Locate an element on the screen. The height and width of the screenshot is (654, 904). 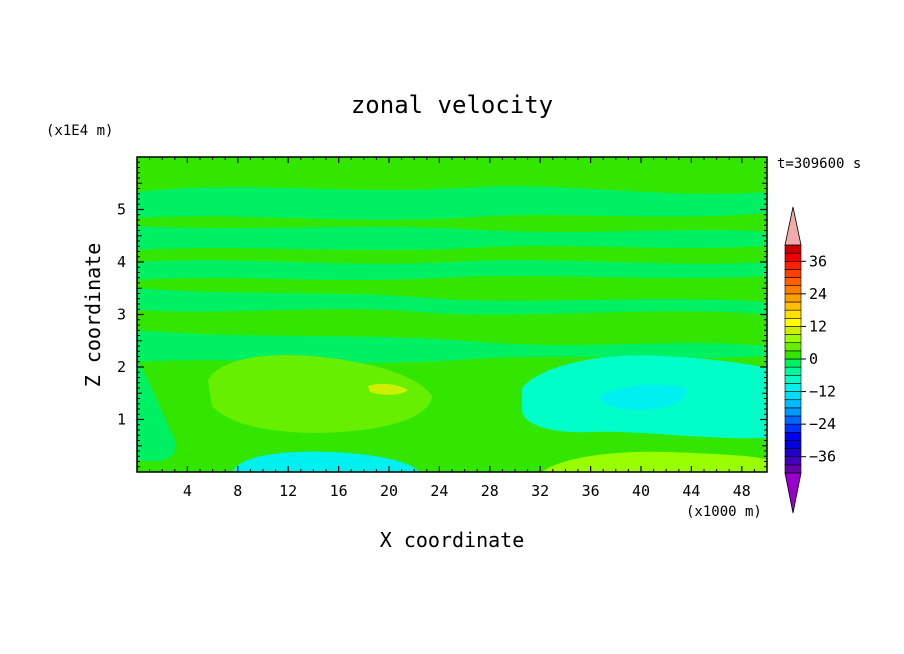
x-tick-label: 36 is located at coordinates (591, 491).